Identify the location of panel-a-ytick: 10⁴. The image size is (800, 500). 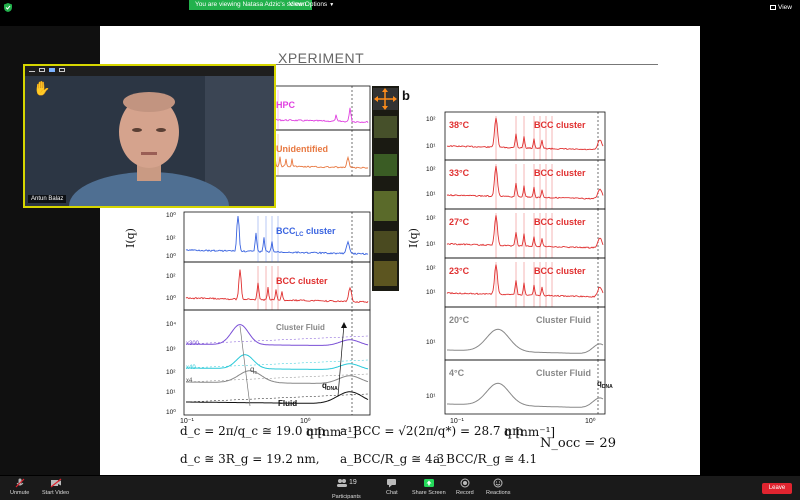
(171, 324).